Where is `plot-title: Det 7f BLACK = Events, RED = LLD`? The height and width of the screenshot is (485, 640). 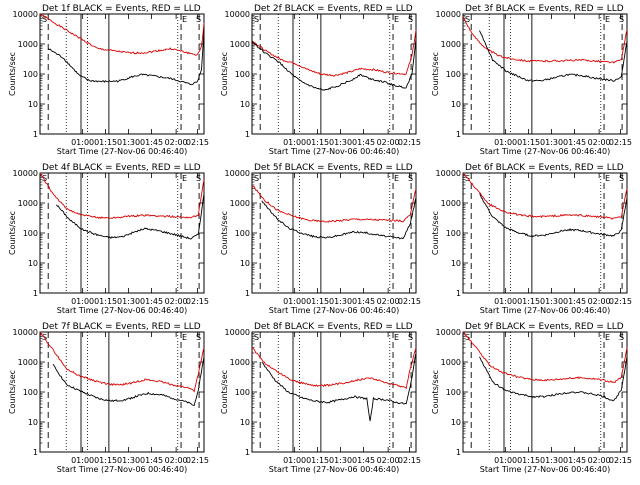 plot-title: Det 7f BLACK = Events, RED = LLD is located at coordinates (121, 327).